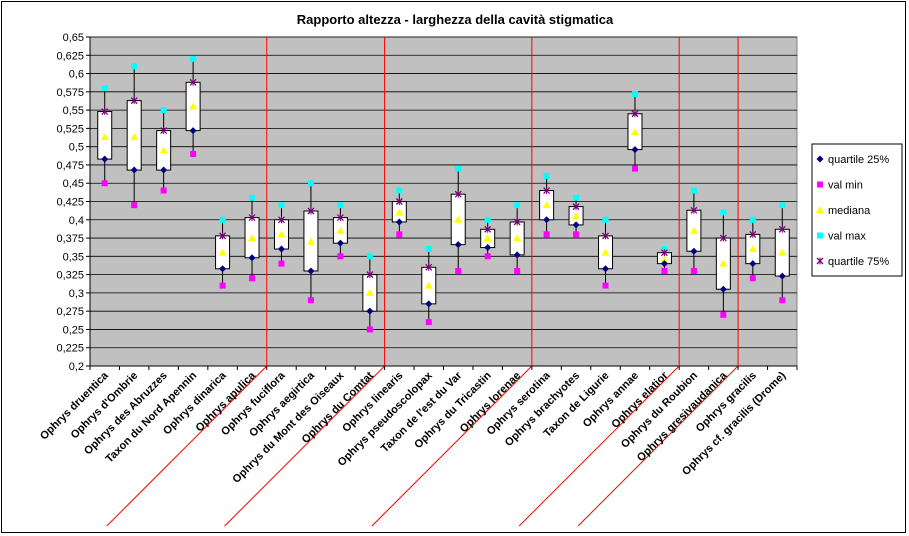  I want to click on y-tick-label: 0,25, so click(73, 330).